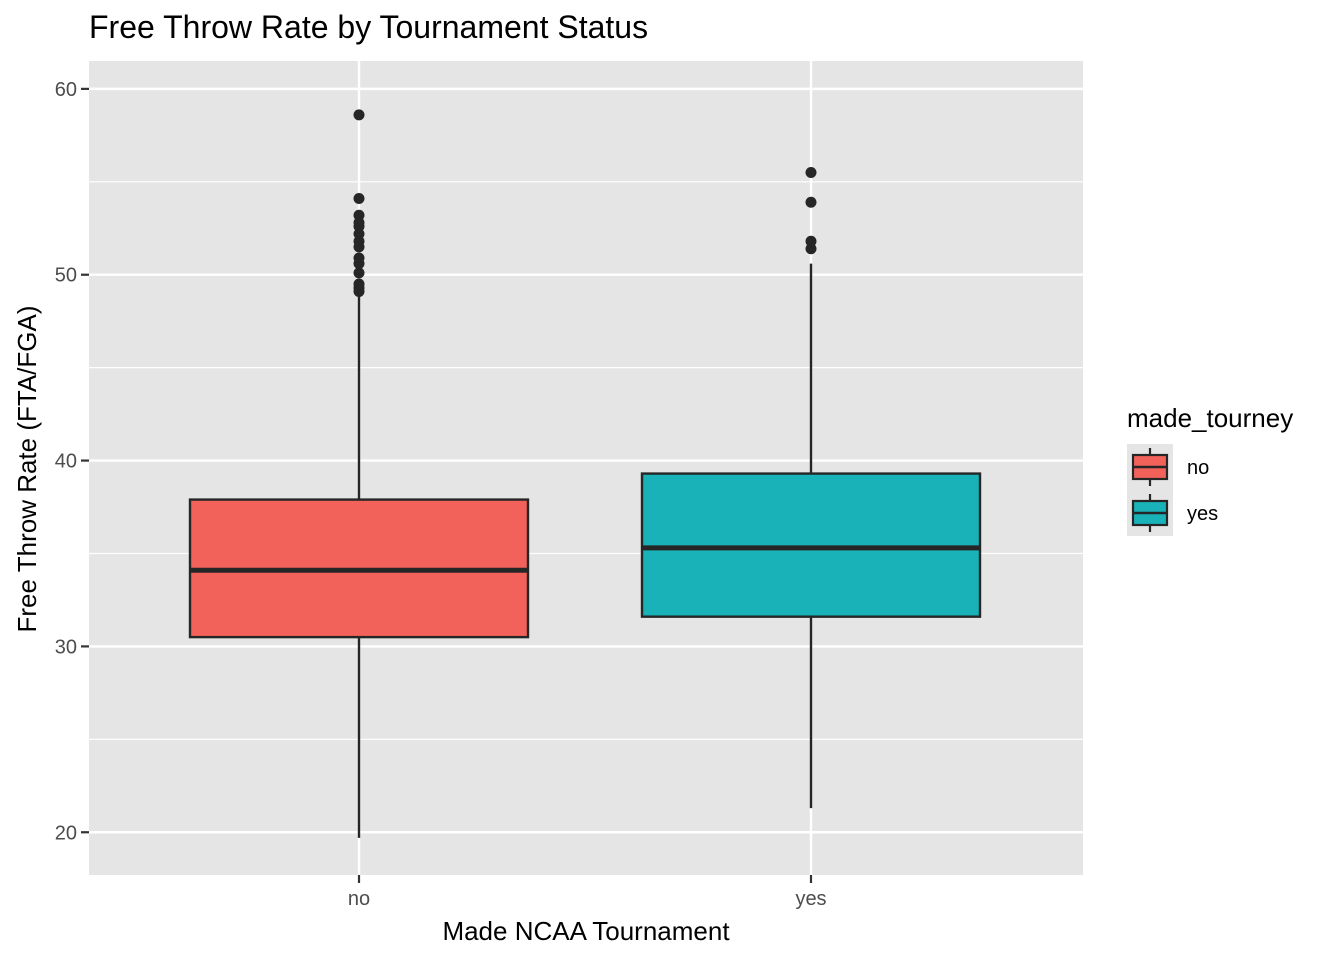  I want to click on legend-title: made_tourney, so click(1210, 418).